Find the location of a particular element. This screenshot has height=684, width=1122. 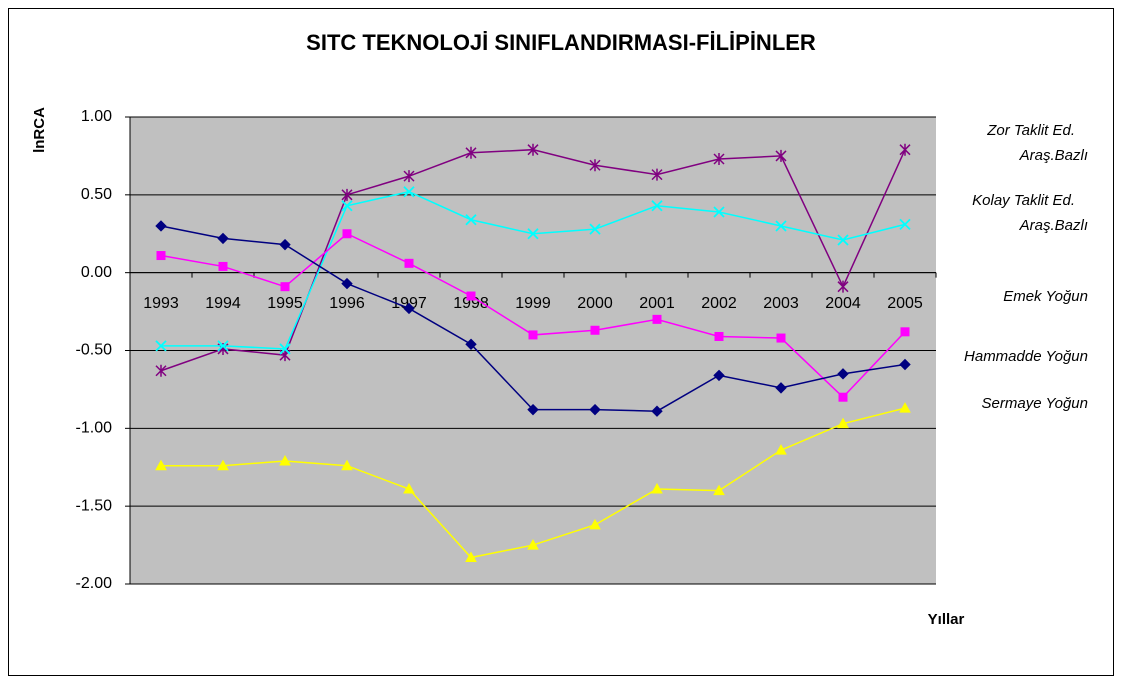

x-tick-label: 1998 is located at coordinates (471, 303).